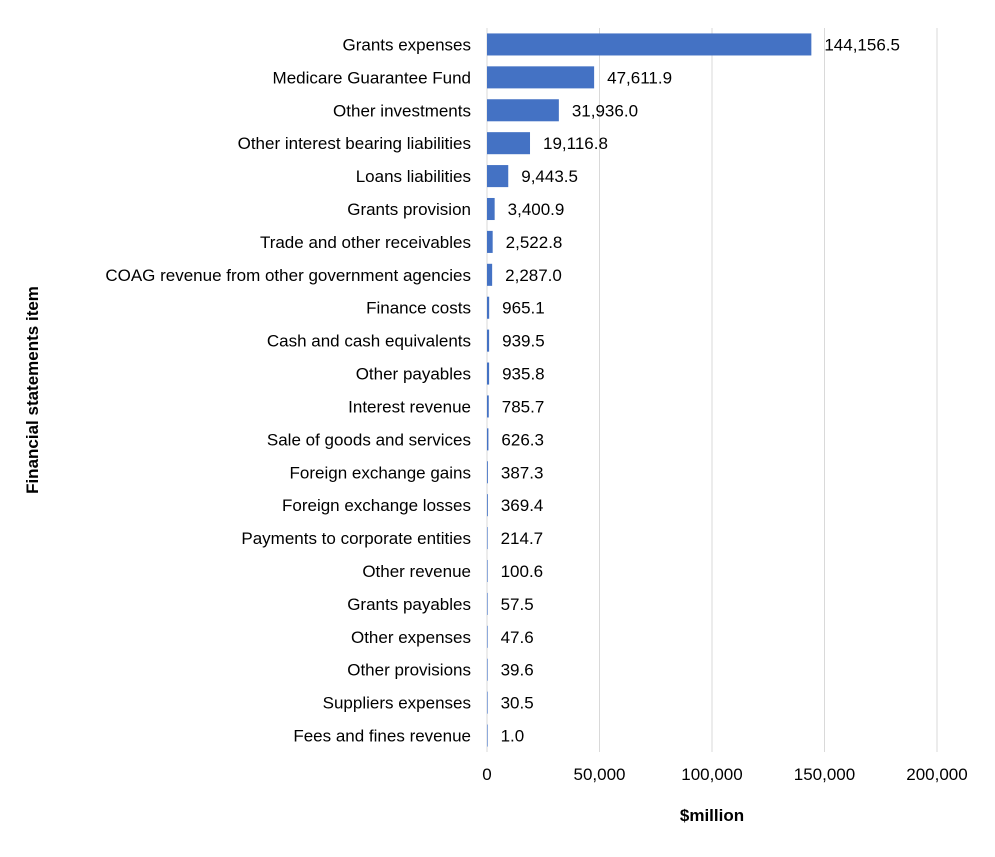 The image size is (995, 857). Describe the element at coordinates (356, 538) in the screenshot. I see `category-label: Payments to corporate entities` at that location.